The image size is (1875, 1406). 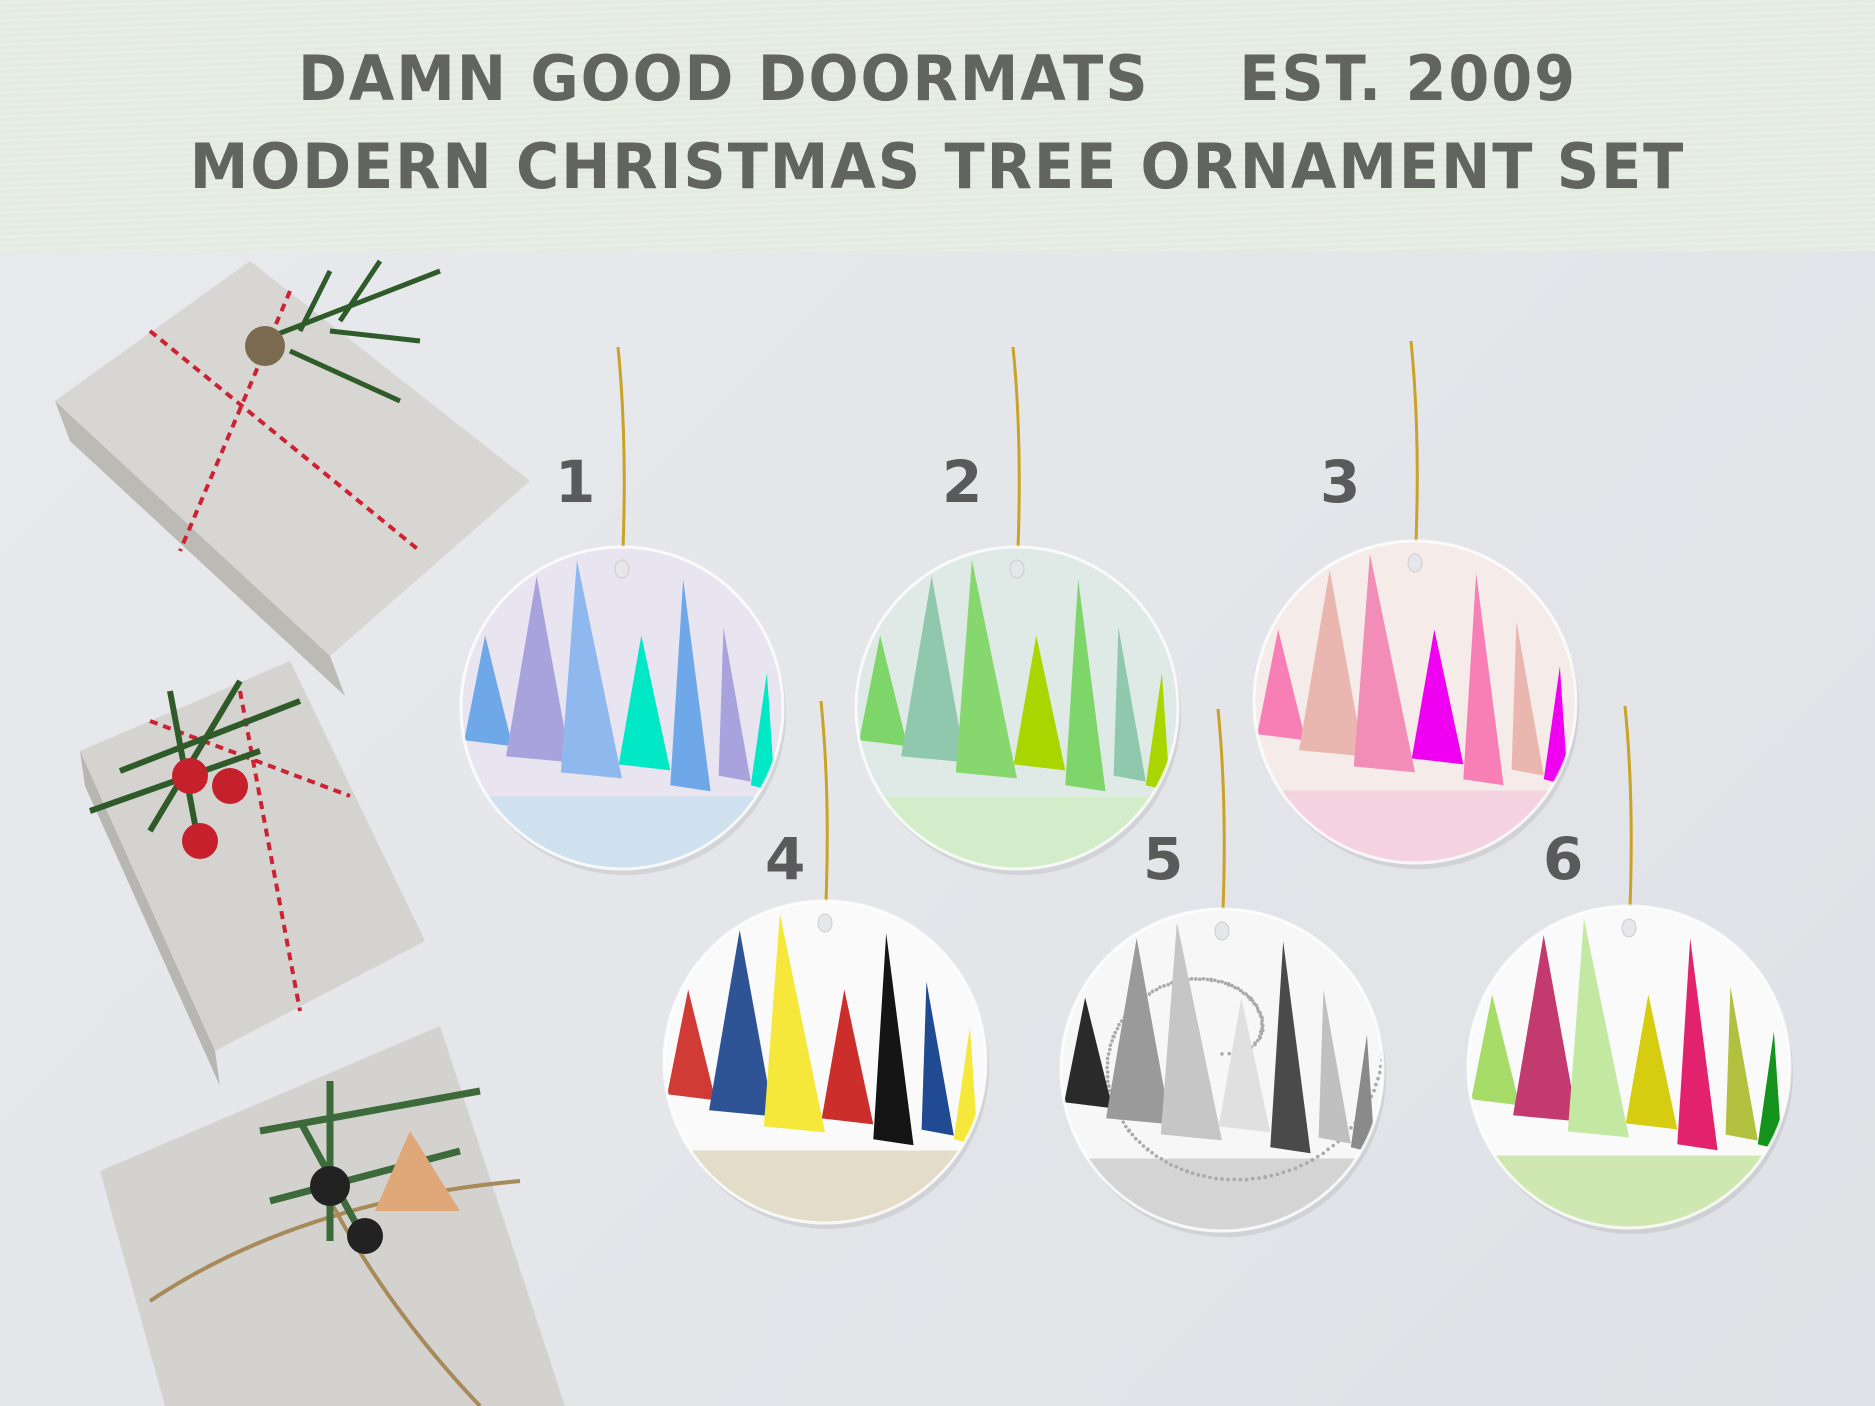 I want to click on brand-title: DAMN GOOD DOORMATS EST. 2009, so click(x=937, y=78).